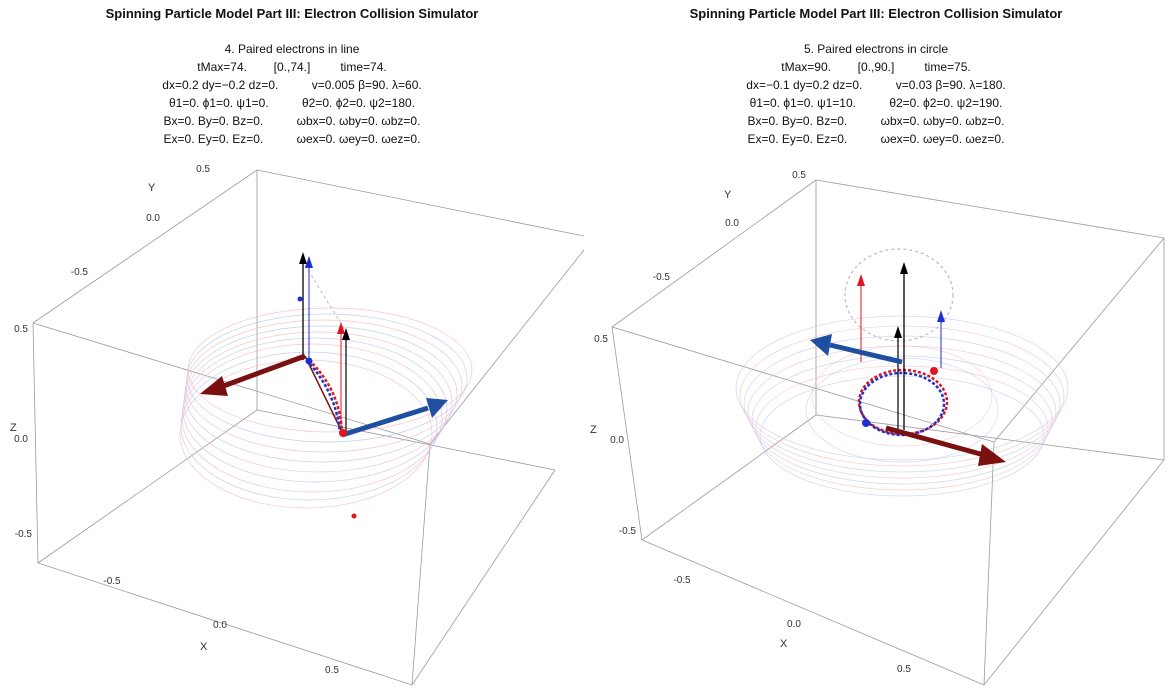 The height and width of the screenshot is (691, 1168). Describe the element at coordinates (303, 258) in the screenshot. I see `left-black-arrowhead` at that location.